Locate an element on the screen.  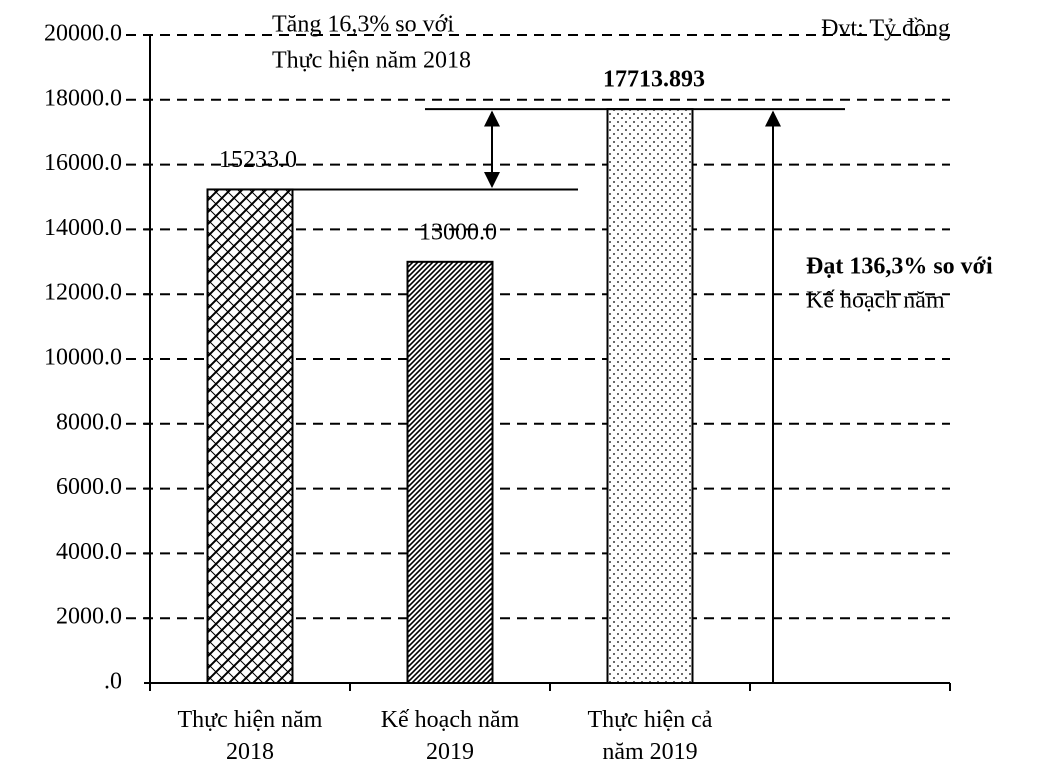
annotation: Tăng 16,3% so với is located at coordinates (363, 25).